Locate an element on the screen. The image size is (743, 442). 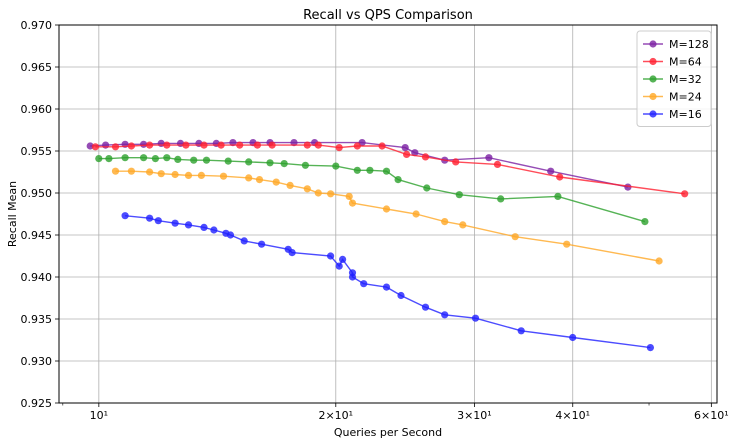
legend-box is located at coordinates (674, 78).